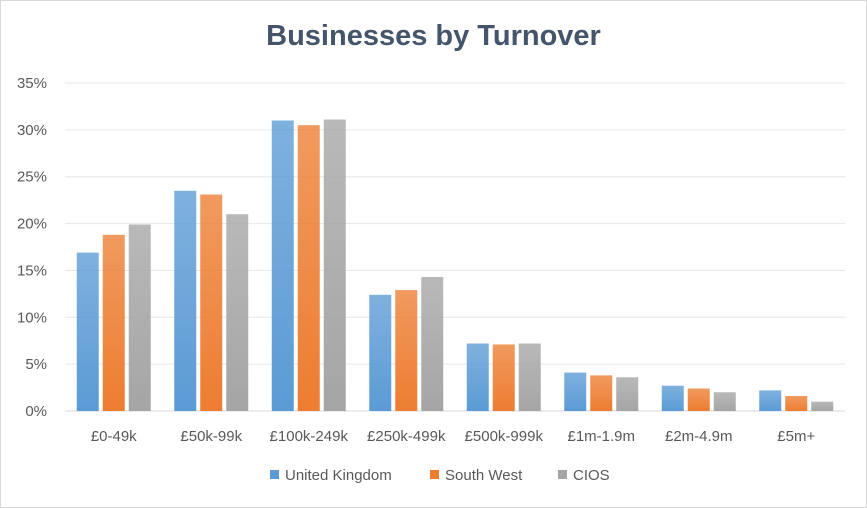 This screenshot has height=508, width=867. What do you see at coordinates (440, 475) in the screenshot?
I see `legend: United Kingdom South West CIOS` at bounding box center [440, 475].